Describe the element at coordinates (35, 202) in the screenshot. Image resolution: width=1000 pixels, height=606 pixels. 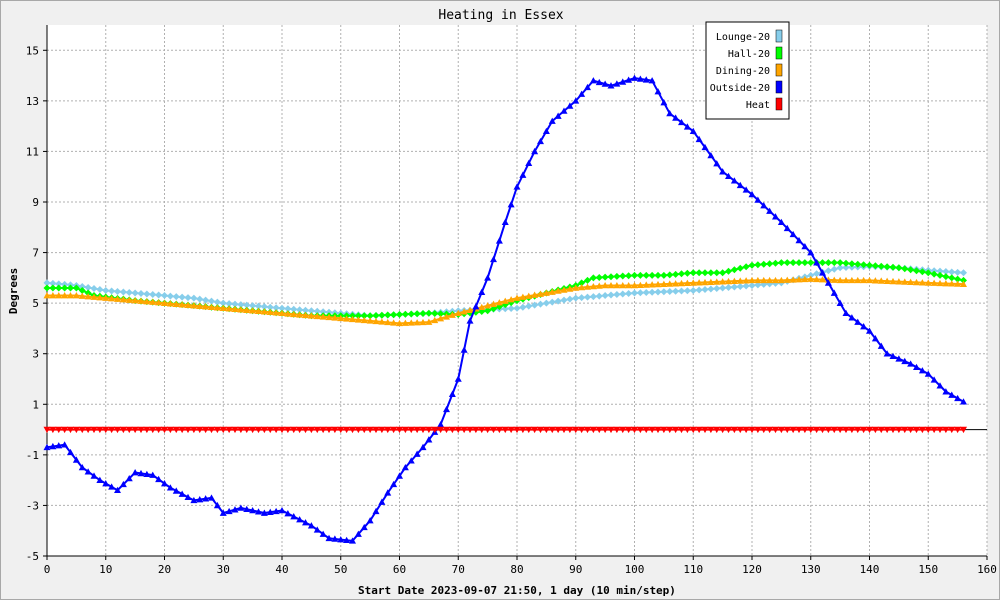
I see `y-tick-label: 9` at that location.